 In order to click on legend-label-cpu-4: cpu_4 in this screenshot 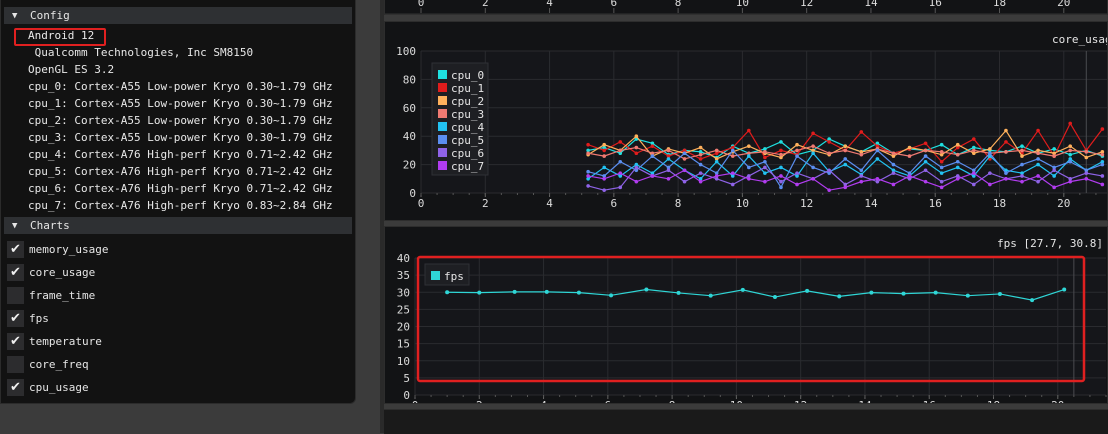, I will do `click(467, 127)`.